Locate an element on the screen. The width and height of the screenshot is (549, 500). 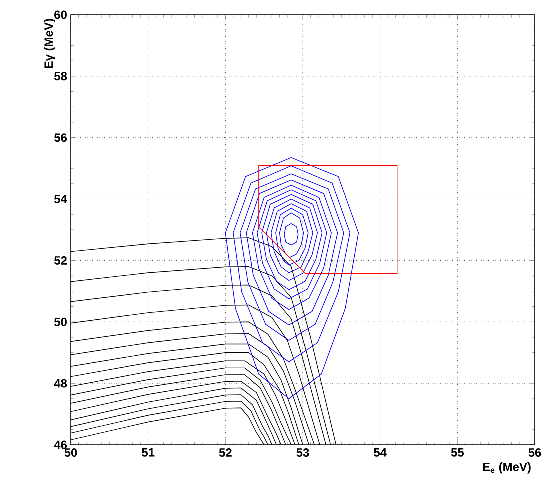
x-tick-label: 50 is located at coordinates (71, 453).